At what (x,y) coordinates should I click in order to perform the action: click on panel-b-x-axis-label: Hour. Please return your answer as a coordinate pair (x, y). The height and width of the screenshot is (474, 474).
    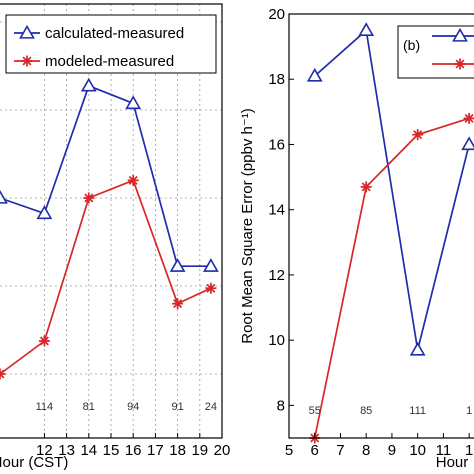
    Looking at the image, I should click on (452, 462).